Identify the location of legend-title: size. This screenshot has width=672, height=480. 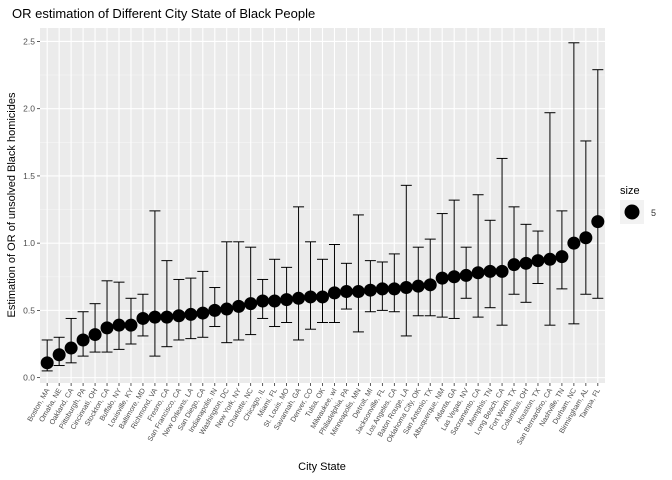
(630, 191).